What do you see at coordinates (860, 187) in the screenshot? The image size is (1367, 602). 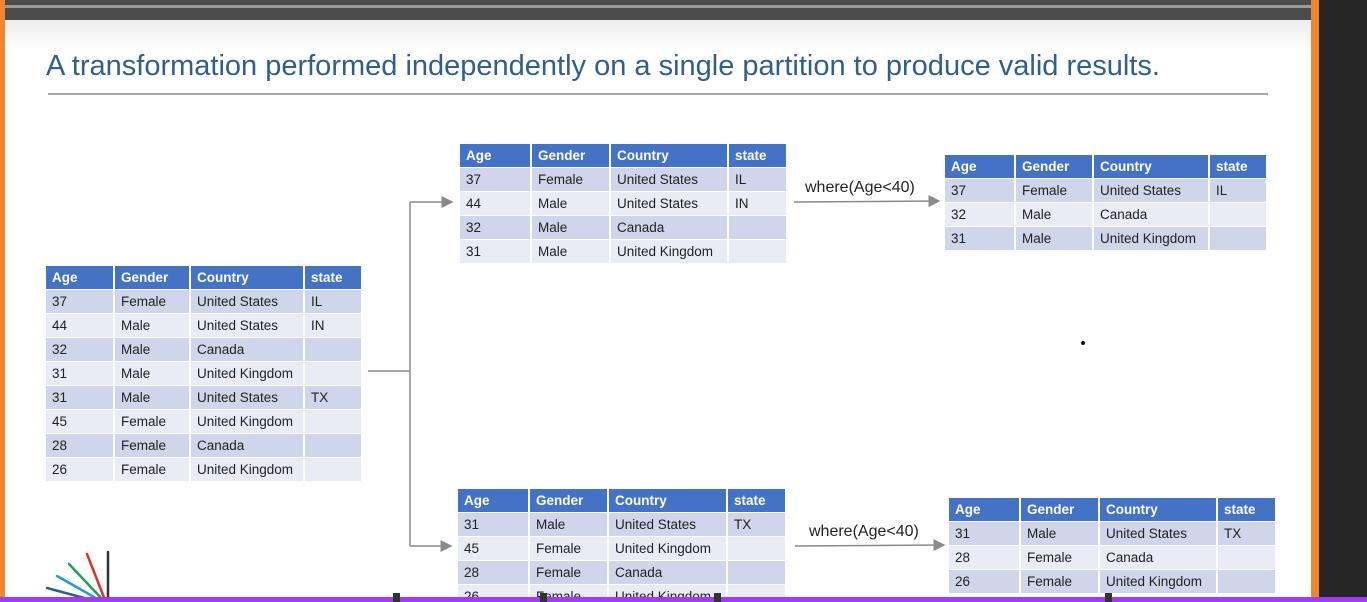 I see `operation-label-1: where(Age<40)` at bounding box center [860, 187].